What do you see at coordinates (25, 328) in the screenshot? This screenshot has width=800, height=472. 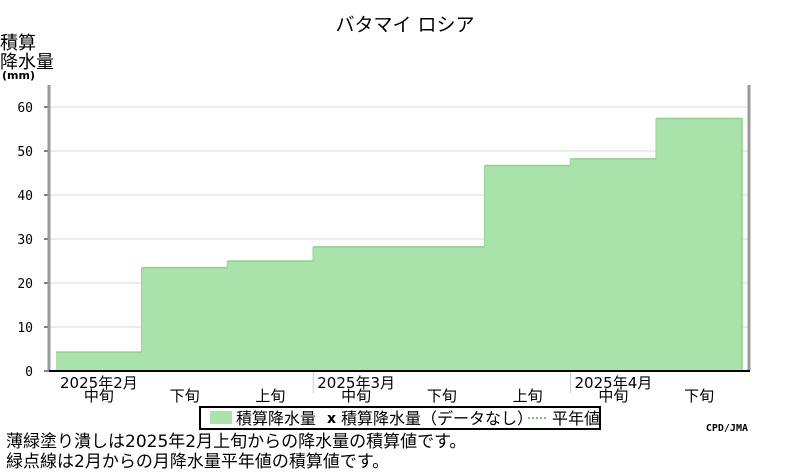 I see `y-tick-label: 10` at bounding box center [25, 328].